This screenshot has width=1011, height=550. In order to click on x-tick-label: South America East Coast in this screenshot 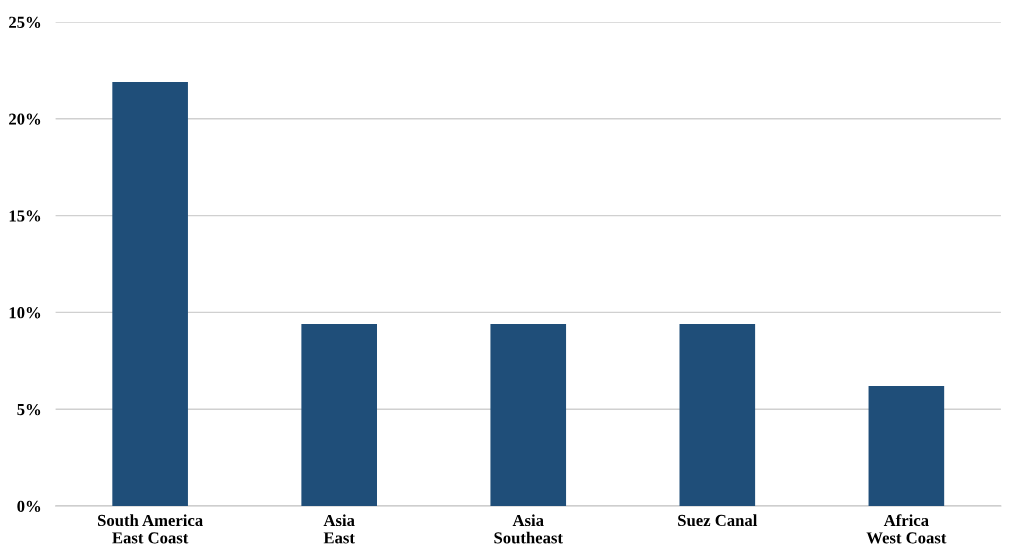, I will do `click(150, 529)`.